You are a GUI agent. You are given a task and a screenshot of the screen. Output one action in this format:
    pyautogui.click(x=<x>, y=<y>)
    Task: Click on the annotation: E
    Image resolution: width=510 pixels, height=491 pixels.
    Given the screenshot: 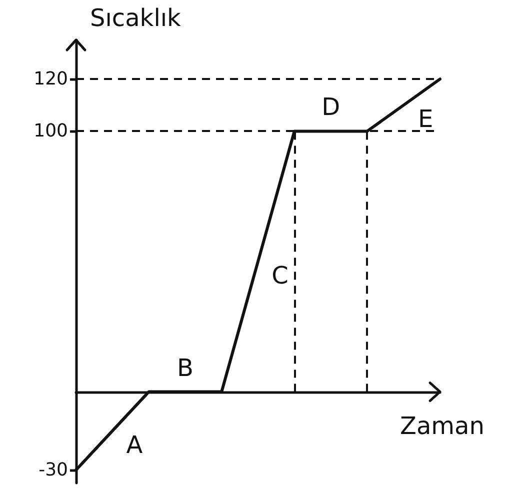 What is the action you would take?
    pyautogui.click(x=426, y=119)
    